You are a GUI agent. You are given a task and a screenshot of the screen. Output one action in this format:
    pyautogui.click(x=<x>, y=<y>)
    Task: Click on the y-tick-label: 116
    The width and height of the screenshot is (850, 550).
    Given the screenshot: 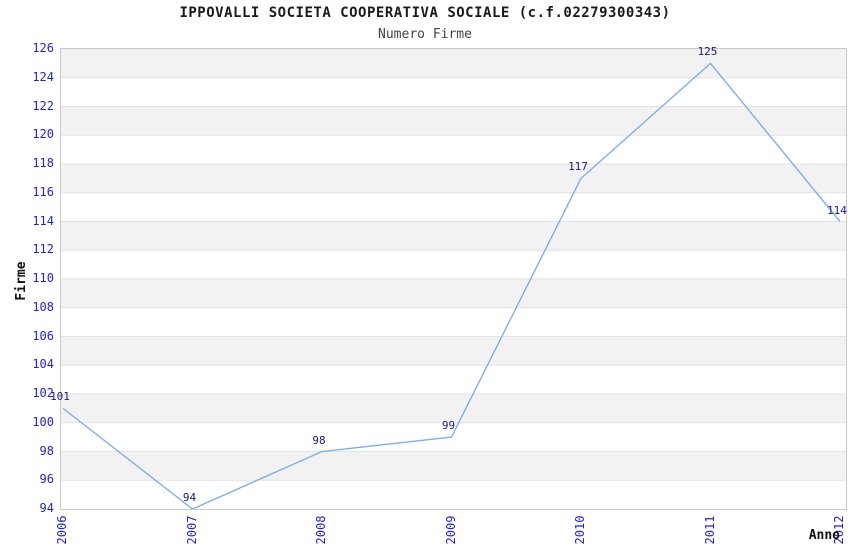 What is the action you would take?
    pyautogui.click(x=43, y=191)
    